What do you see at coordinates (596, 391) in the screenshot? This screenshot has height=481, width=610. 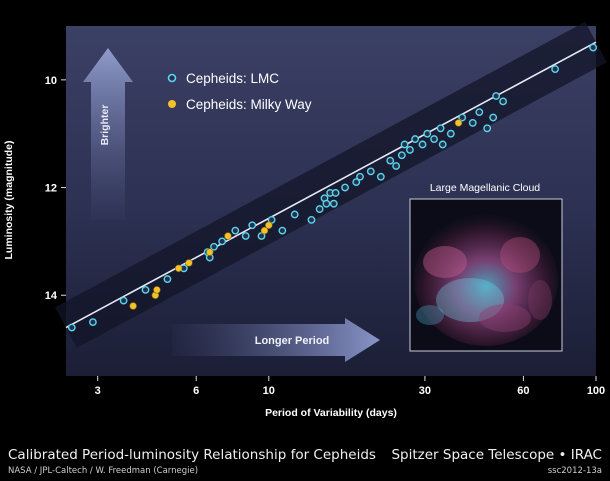 I see `x-tick-label: 100` at bounding box center [596, 391].